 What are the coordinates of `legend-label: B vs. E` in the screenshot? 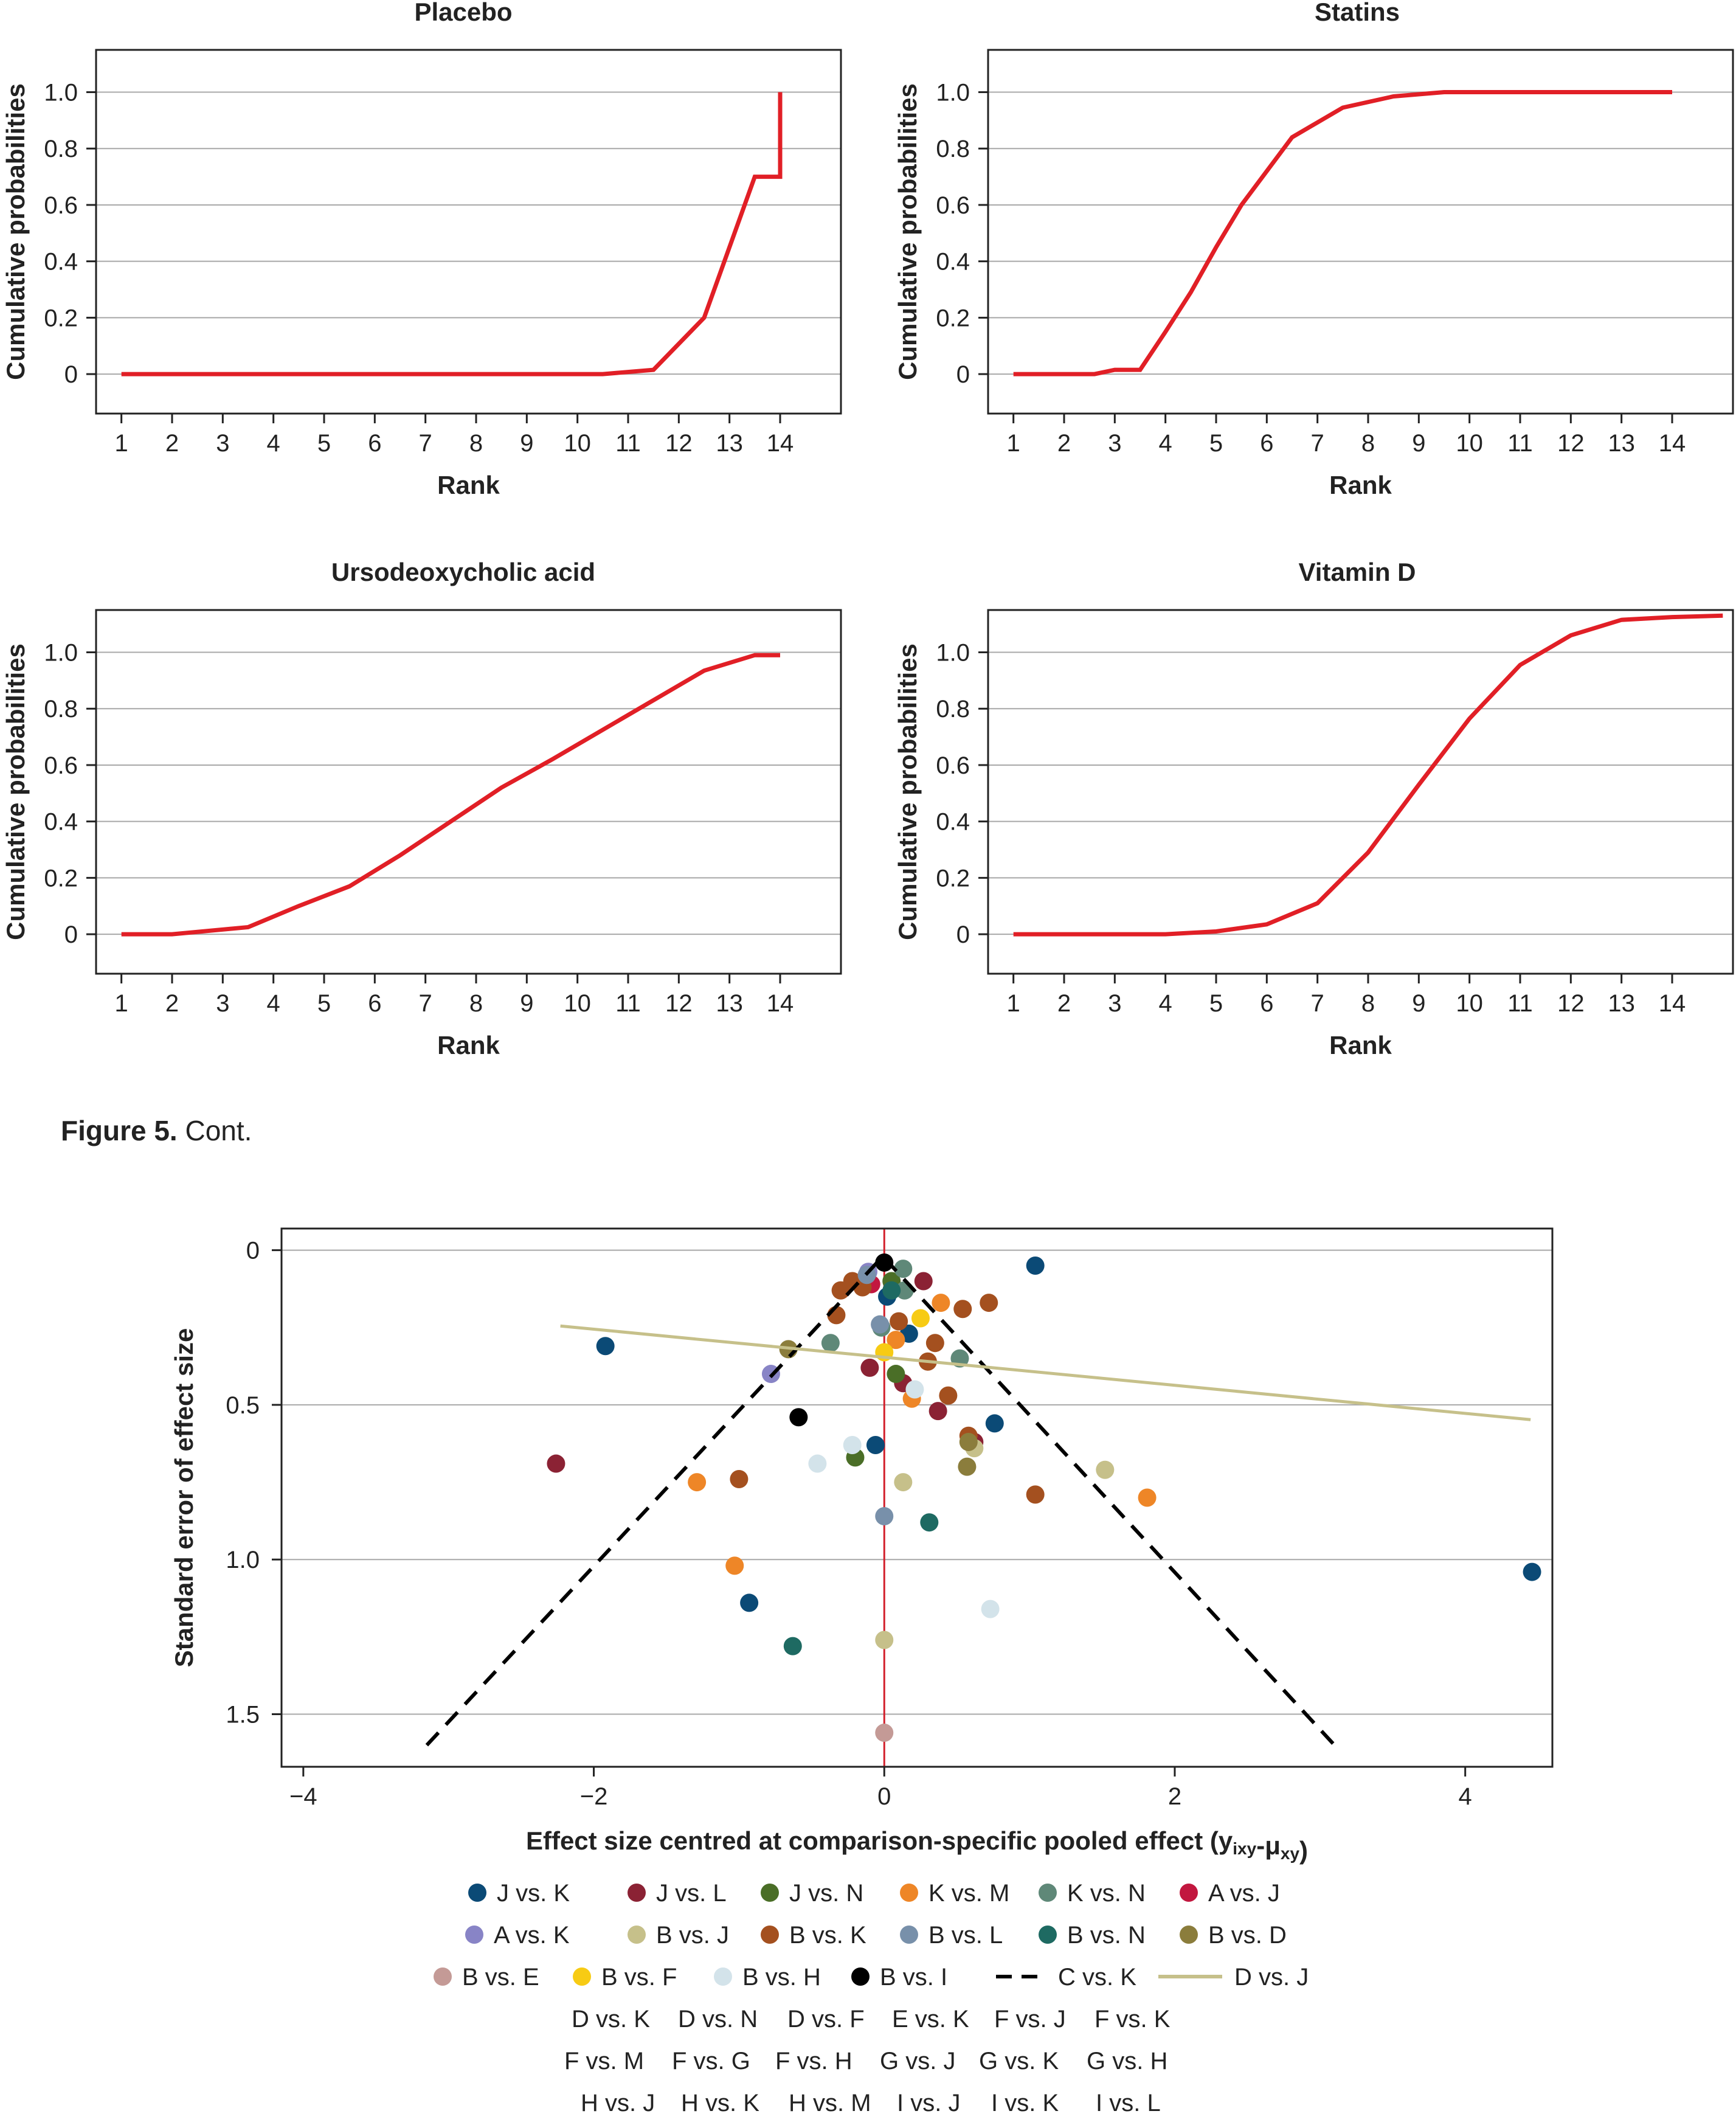 It's located at (501, 1978).